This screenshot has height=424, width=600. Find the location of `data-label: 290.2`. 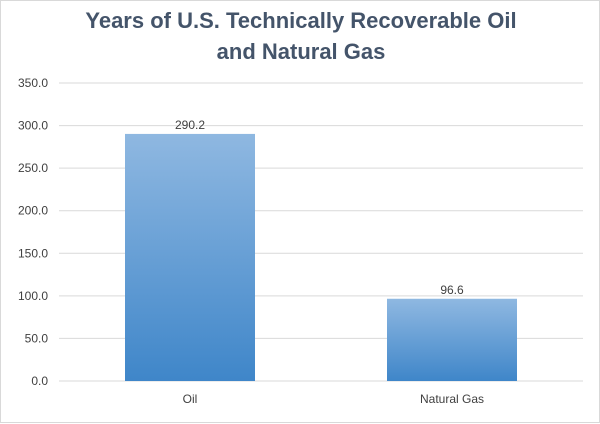

data-label: 290.2 is located at coordinates (190, 125).